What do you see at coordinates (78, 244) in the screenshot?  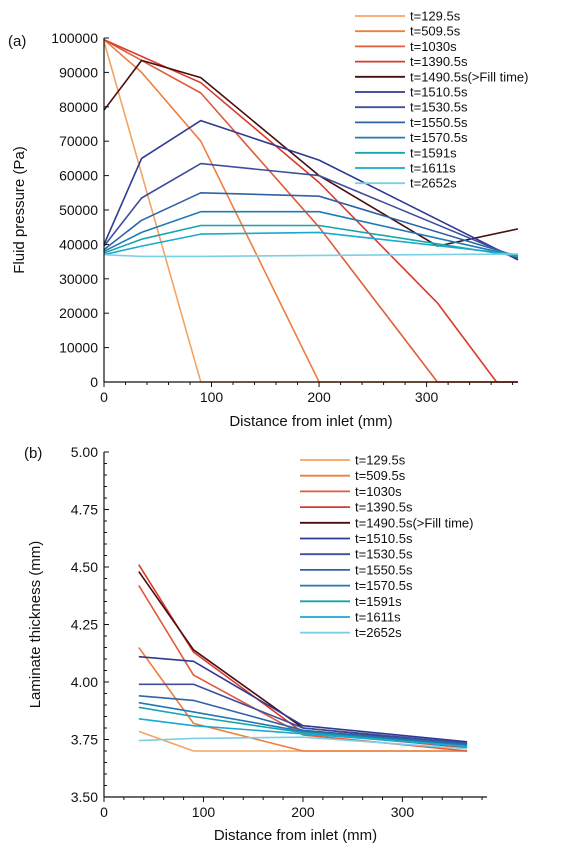 I see `chart-a-y-tick-label: 40000` at bounding box center [78, 244].